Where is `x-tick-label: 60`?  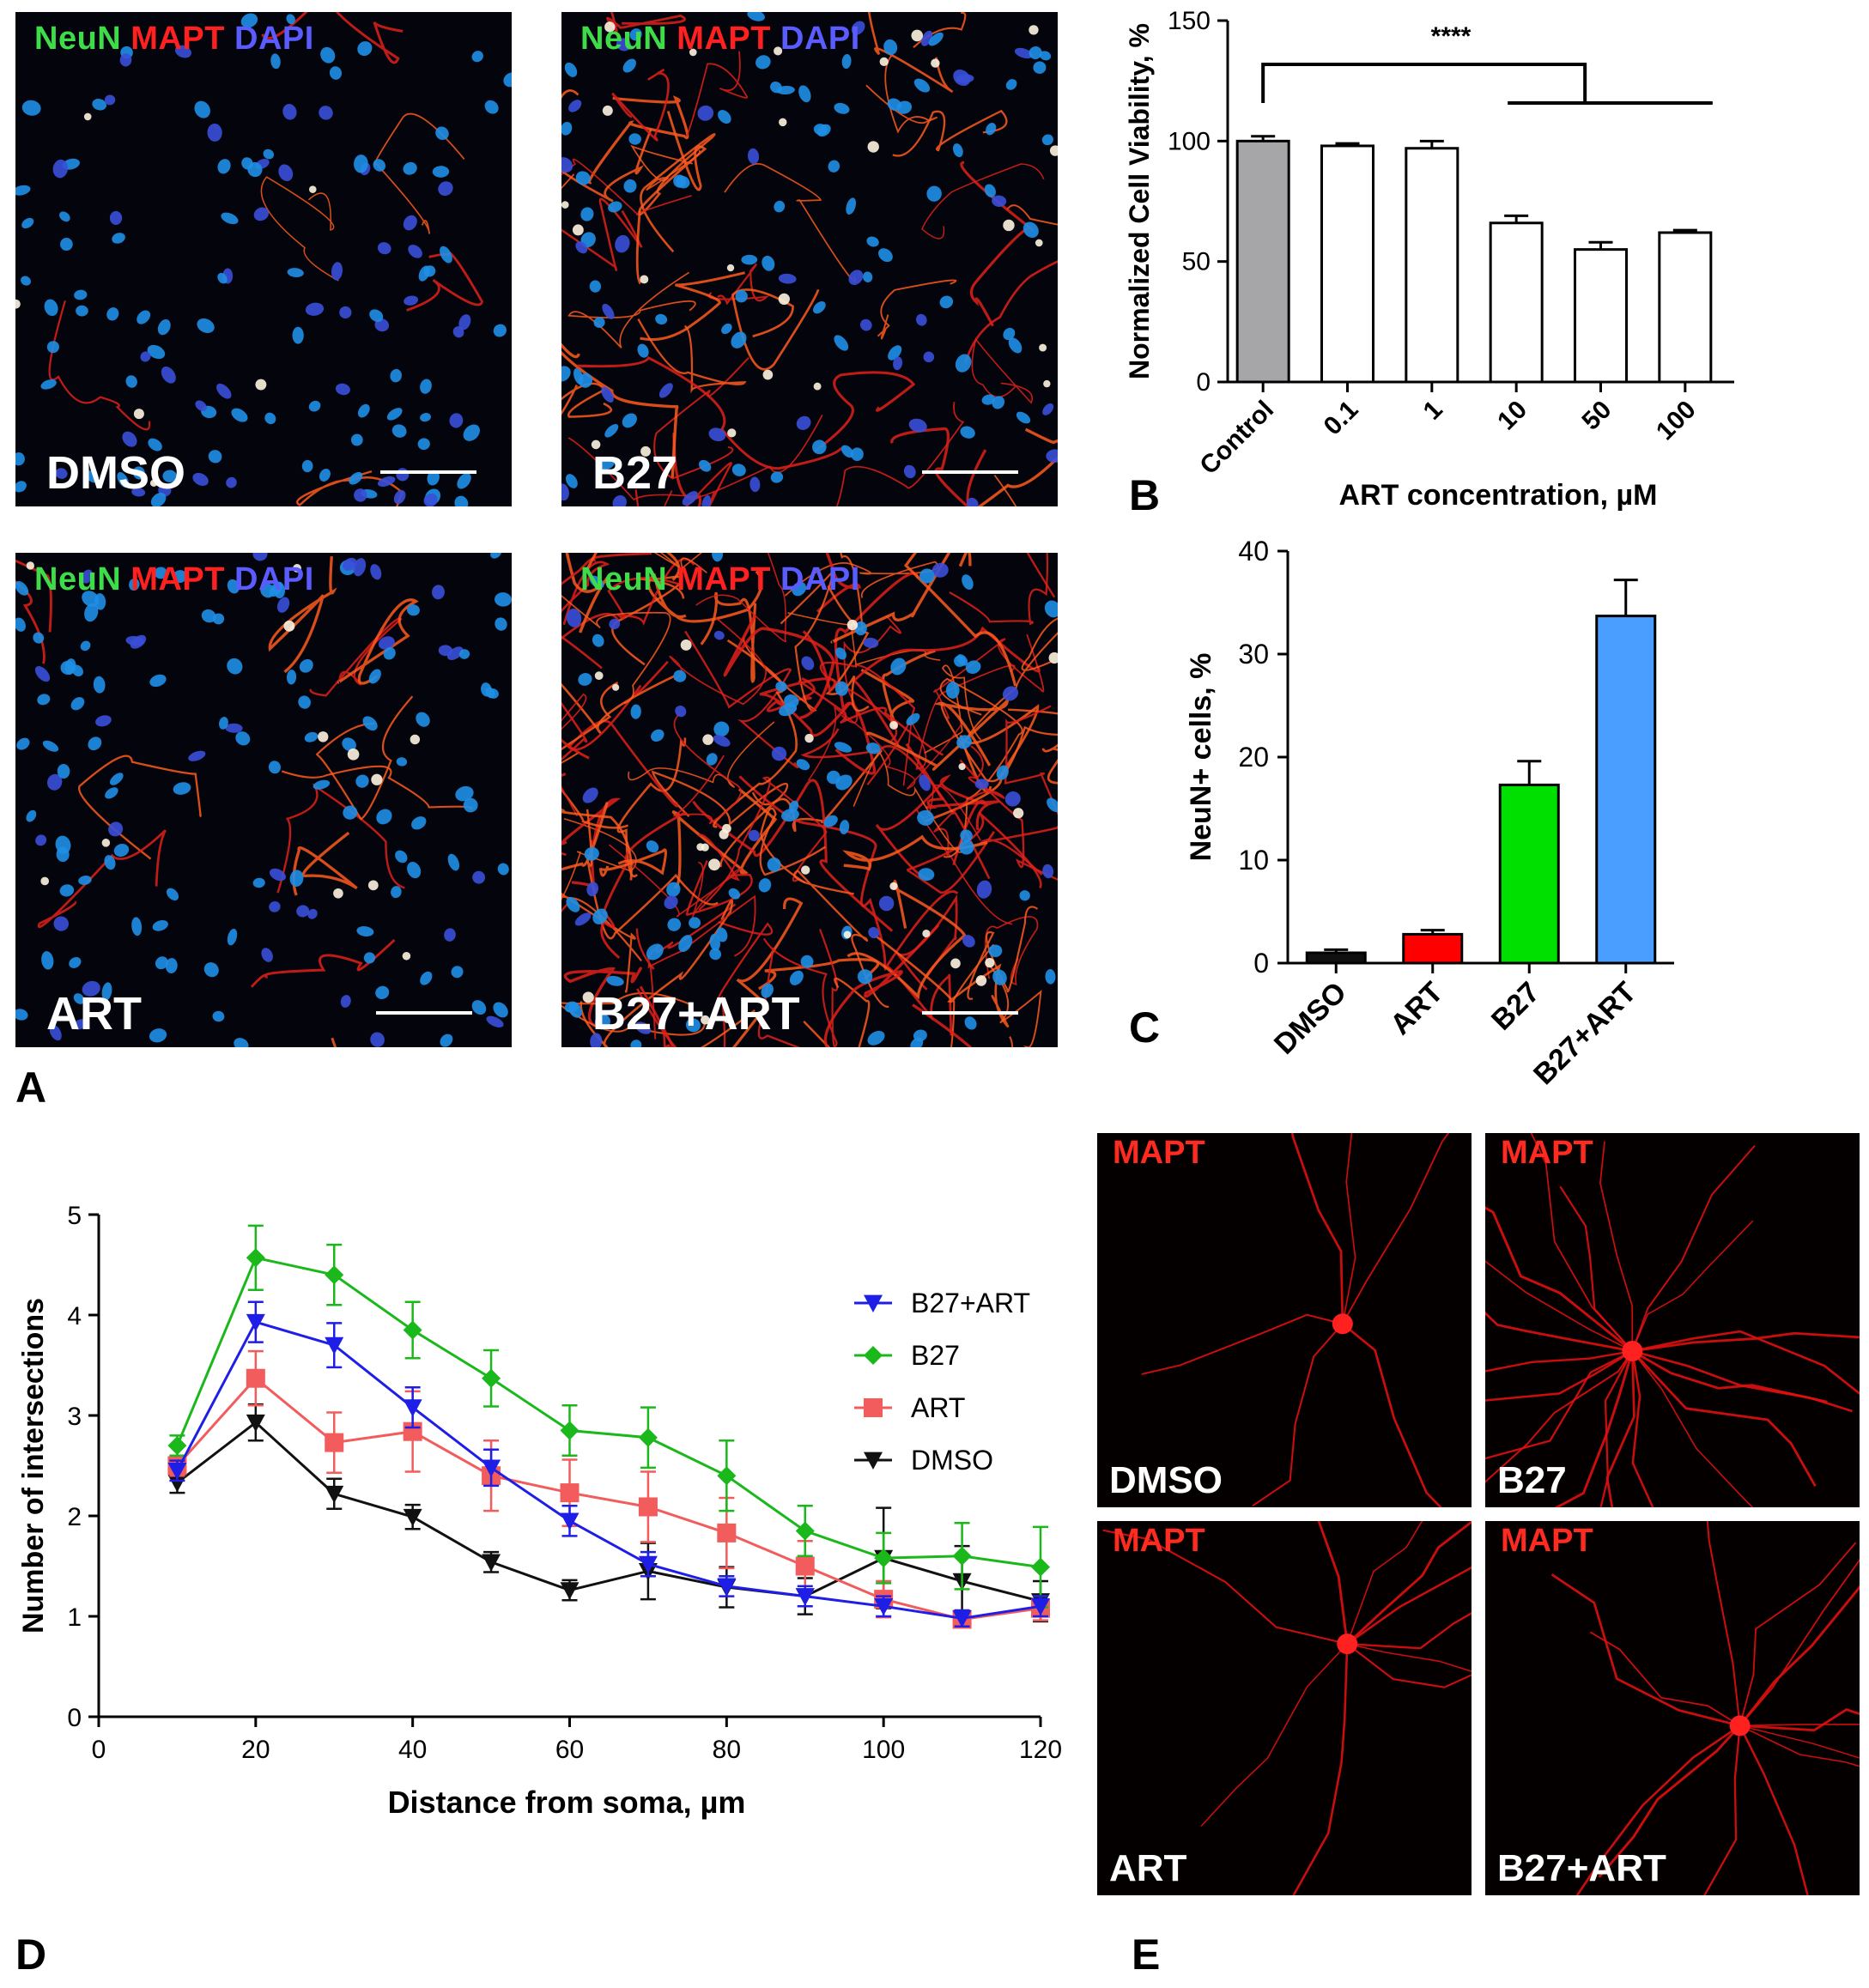
x-tick-label: 60 is located at coordinates (569, 1750).